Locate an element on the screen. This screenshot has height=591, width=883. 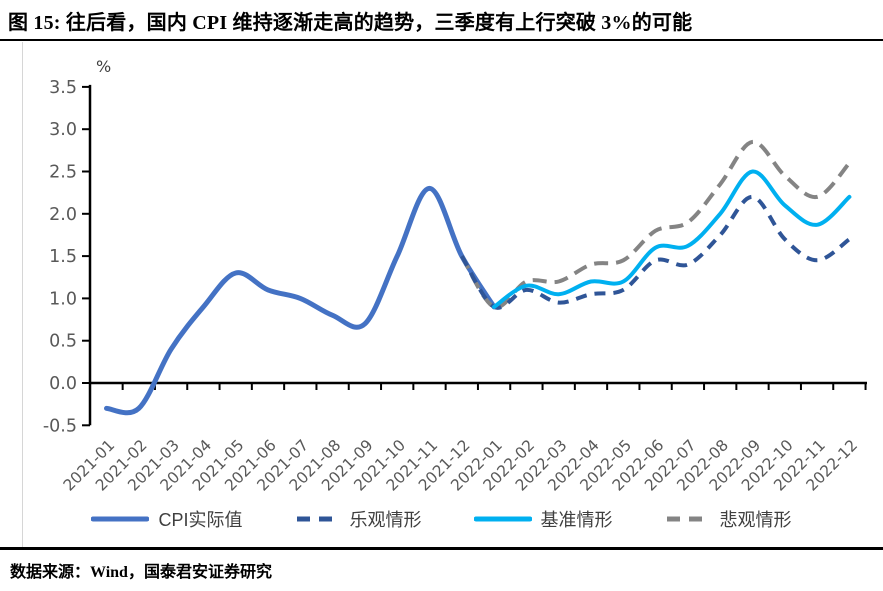
series-optimistic-line is located at coordinates (655, 252).